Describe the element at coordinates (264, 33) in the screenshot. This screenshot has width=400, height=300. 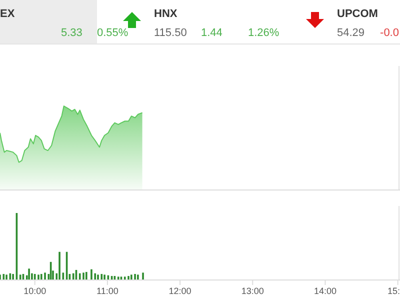
I see `text: 1.26%` at that location.